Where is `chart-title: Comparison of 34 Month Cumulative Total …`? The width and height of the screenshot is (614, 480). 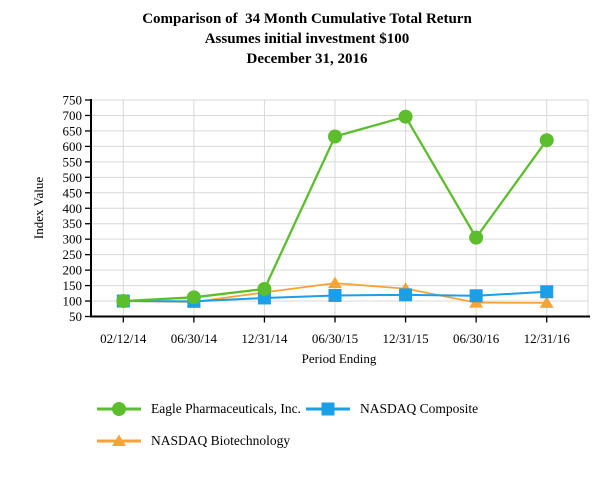
chart-title: Comparison of 34 Month Cumulative Total … is located at coordinates (307, 39).